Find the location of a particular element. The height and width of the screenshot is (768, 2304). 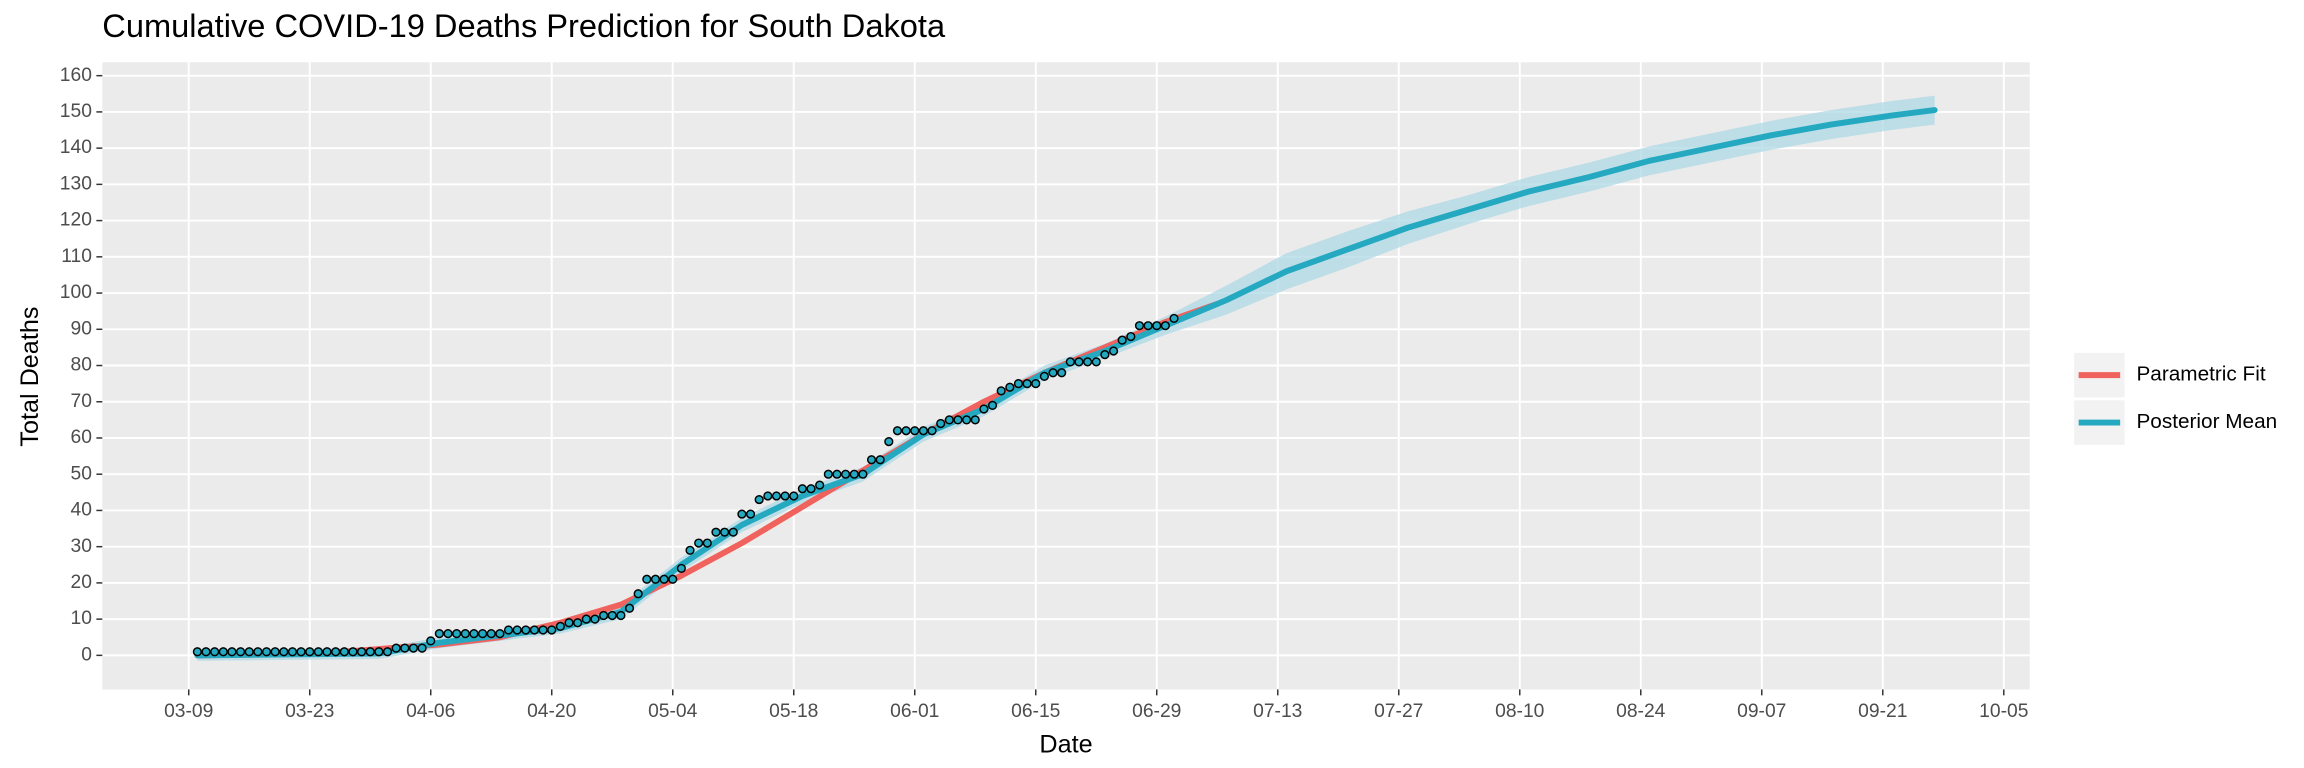

y-tick-label: 60 is located at coordinates (80, 437).